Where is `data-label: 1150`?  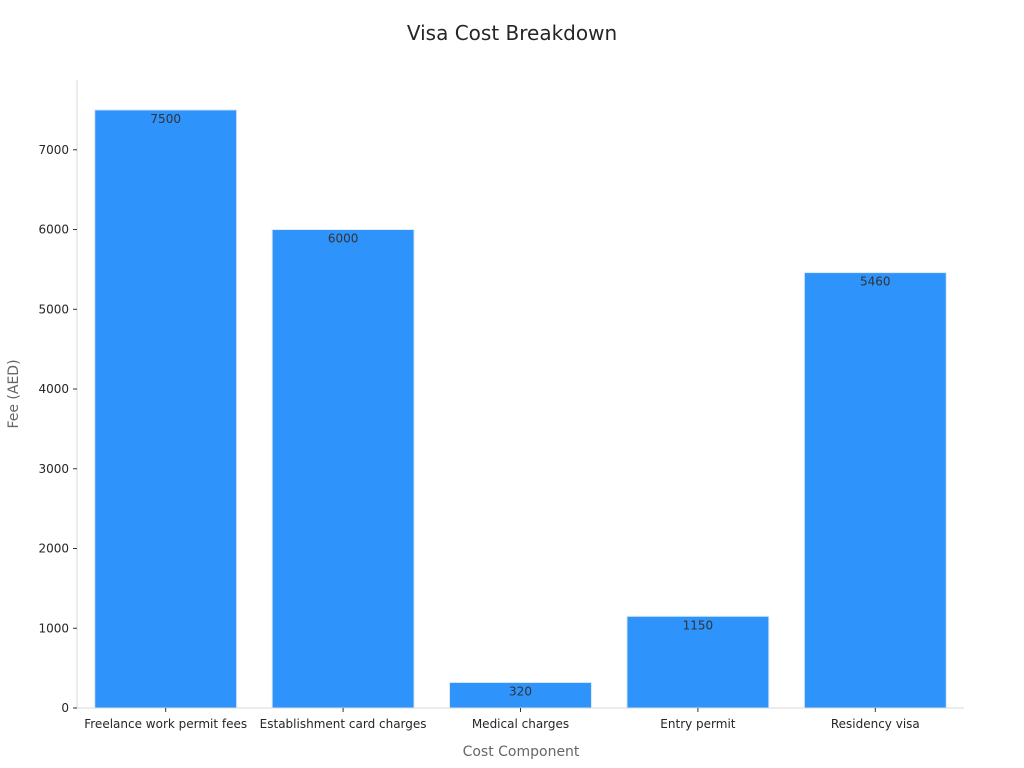 data-label: 1150 is located at coordinates (698, 625).